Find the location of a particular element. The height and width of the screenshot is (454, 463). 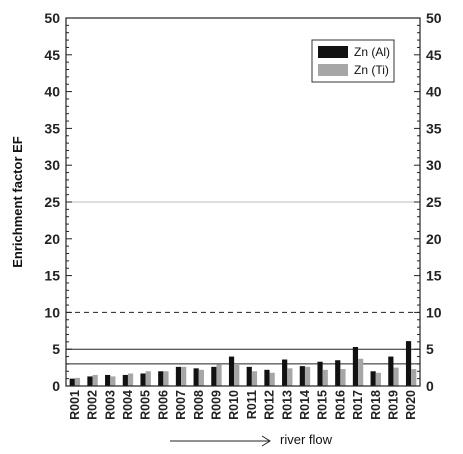

category-label: R016 is located at coordinates (340, 405).